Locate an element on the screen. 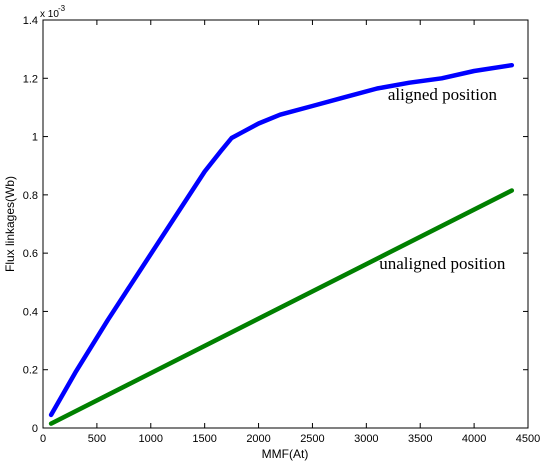 Image resolution: width=550 pixels, height=463 pixels. y-tick-label: 0.8 is located at coordinates (30, 196).